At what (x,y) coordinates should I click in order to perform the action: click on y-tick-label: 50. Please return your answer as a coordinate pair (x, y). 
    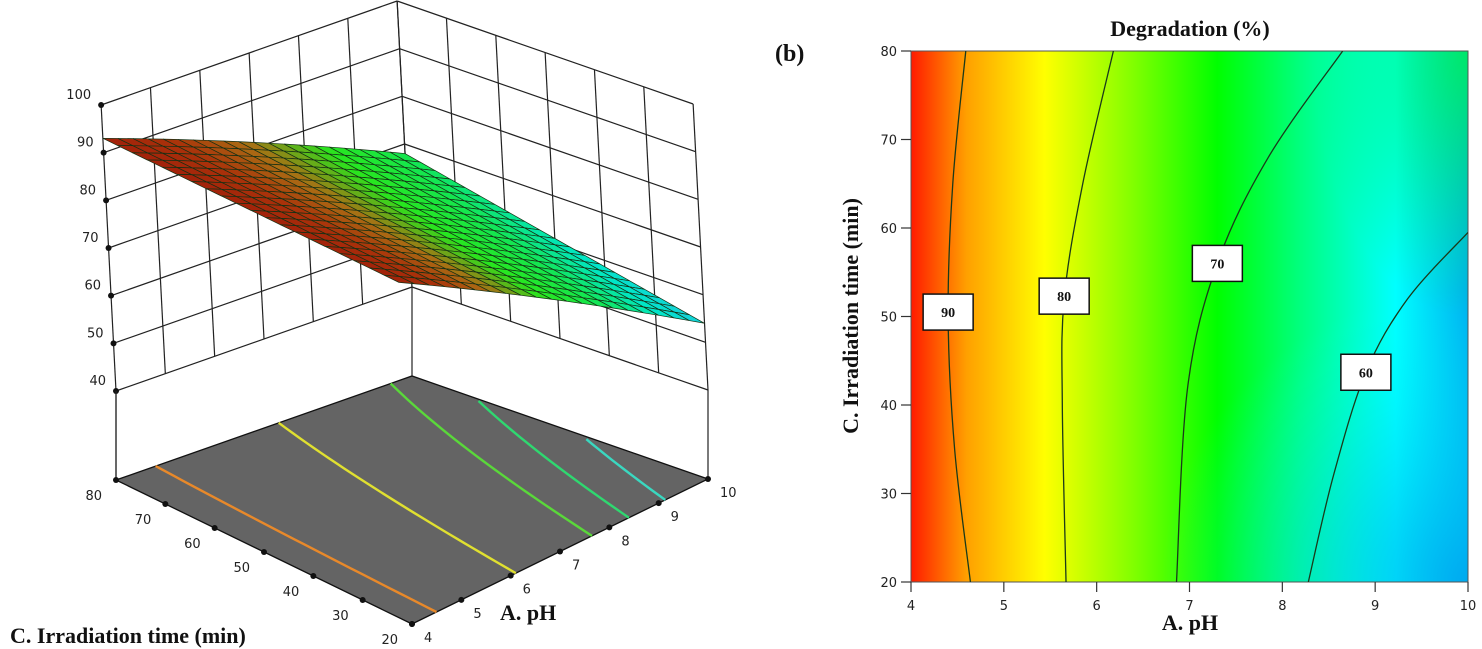
    Looking at the image, I should click on (888, 318).